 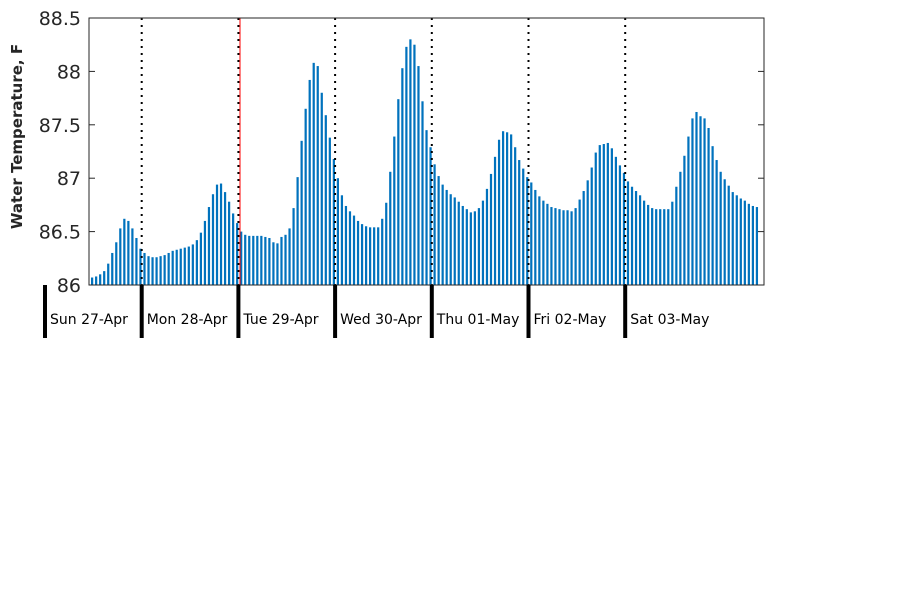 What do you see at coordinates (280, 320) in the screenshot?
I see `day-label: Tue 29-Apr` at bounding box center [280, 320].